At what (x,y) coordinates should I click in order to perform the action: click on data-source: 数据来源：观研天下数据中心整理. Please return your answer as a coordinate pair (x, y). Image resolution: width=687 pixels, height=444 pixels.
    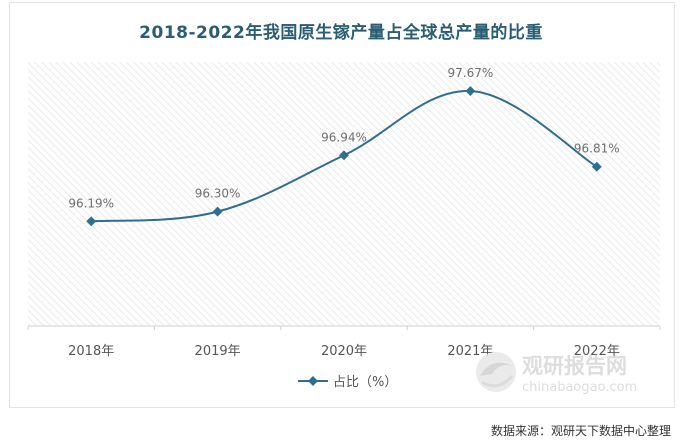
    Looking at the image, I should click on (580, 431).